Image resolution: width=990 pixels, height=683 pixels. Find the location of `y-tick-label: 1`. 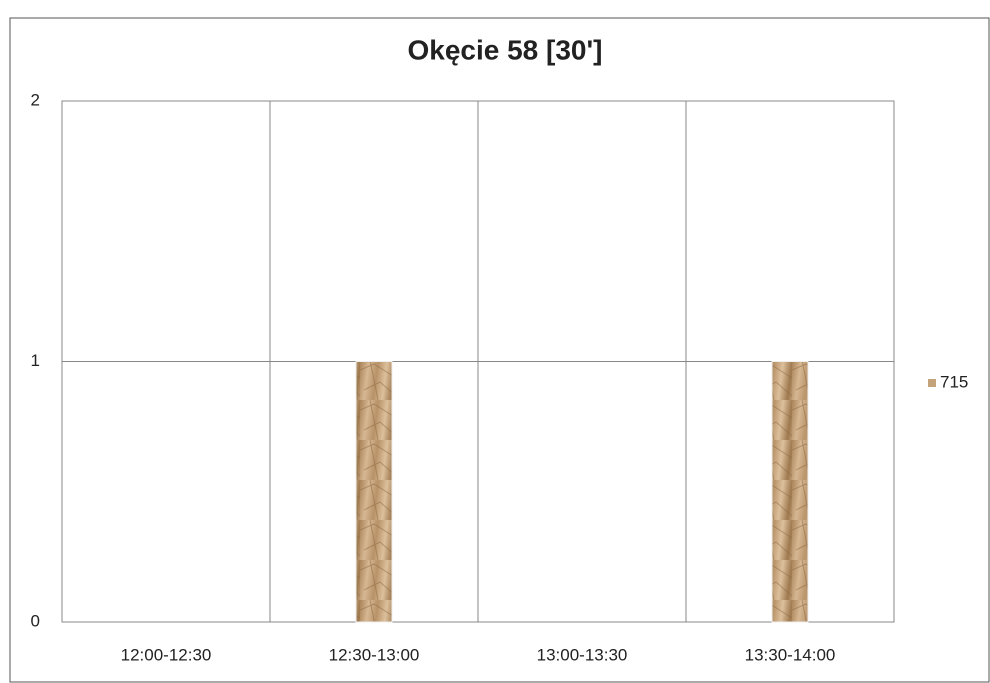

y-tick-label: 1 is located at coordinates (35, 360).